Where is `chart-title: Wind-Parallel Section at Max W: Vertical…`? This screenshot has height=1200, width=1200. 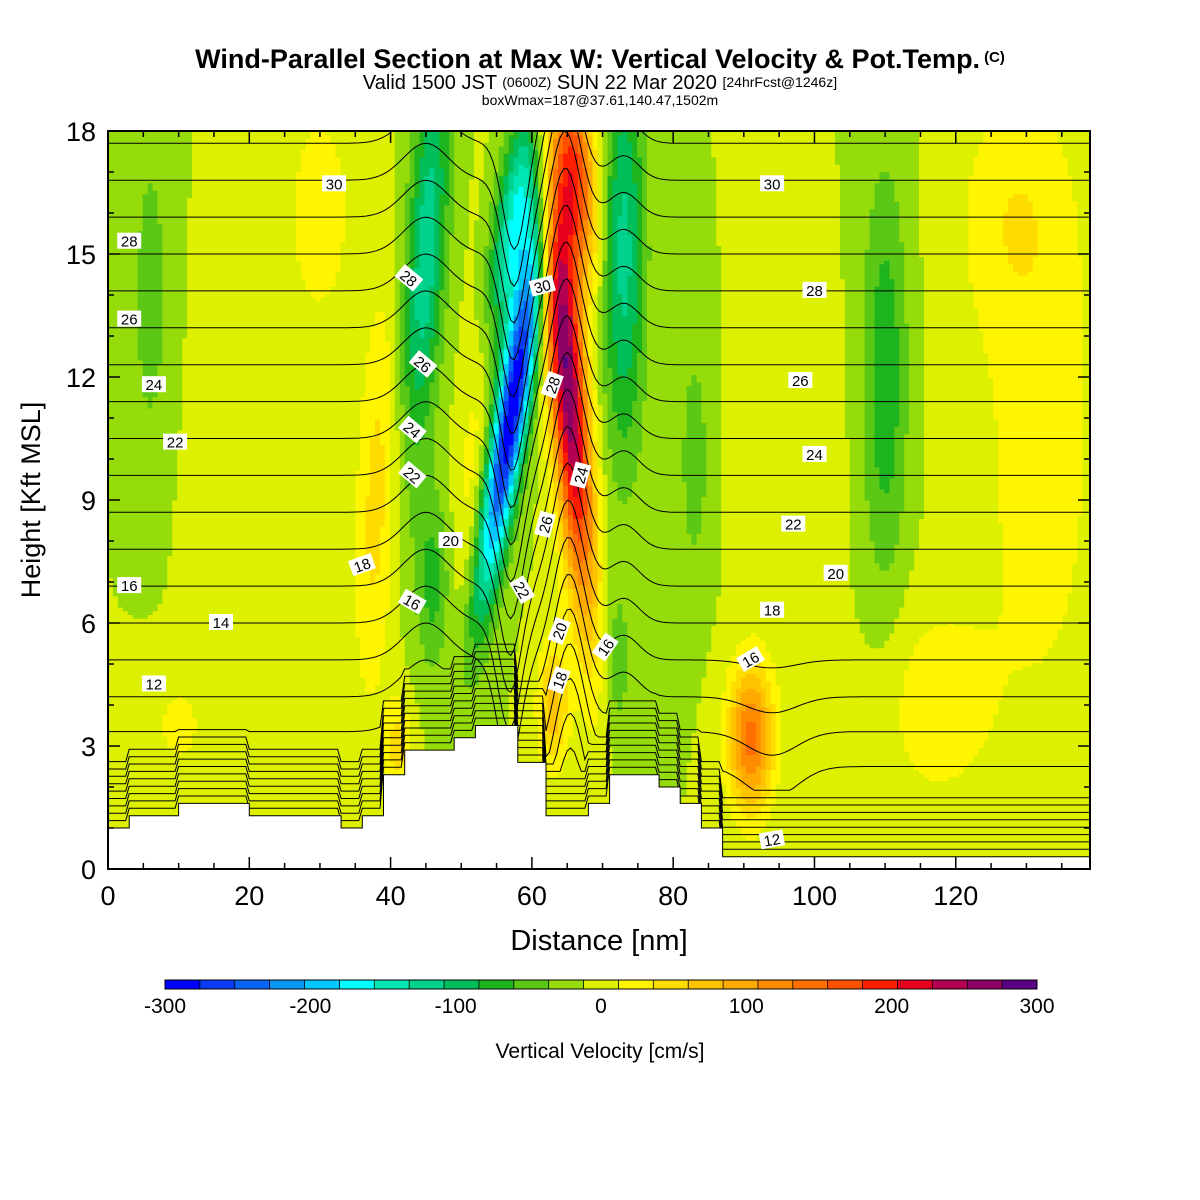
chart-title: Wind-Parallel Section at Max W: Vertical… is located at coordinates (600, 59).